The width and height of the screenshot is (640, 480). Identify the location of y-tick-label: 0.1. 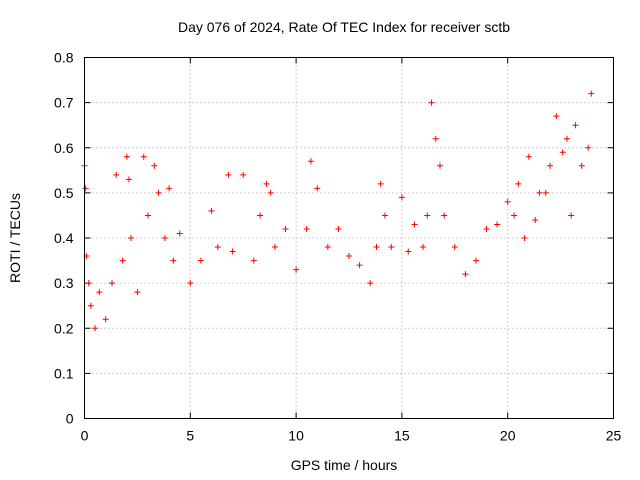
(64, 373).